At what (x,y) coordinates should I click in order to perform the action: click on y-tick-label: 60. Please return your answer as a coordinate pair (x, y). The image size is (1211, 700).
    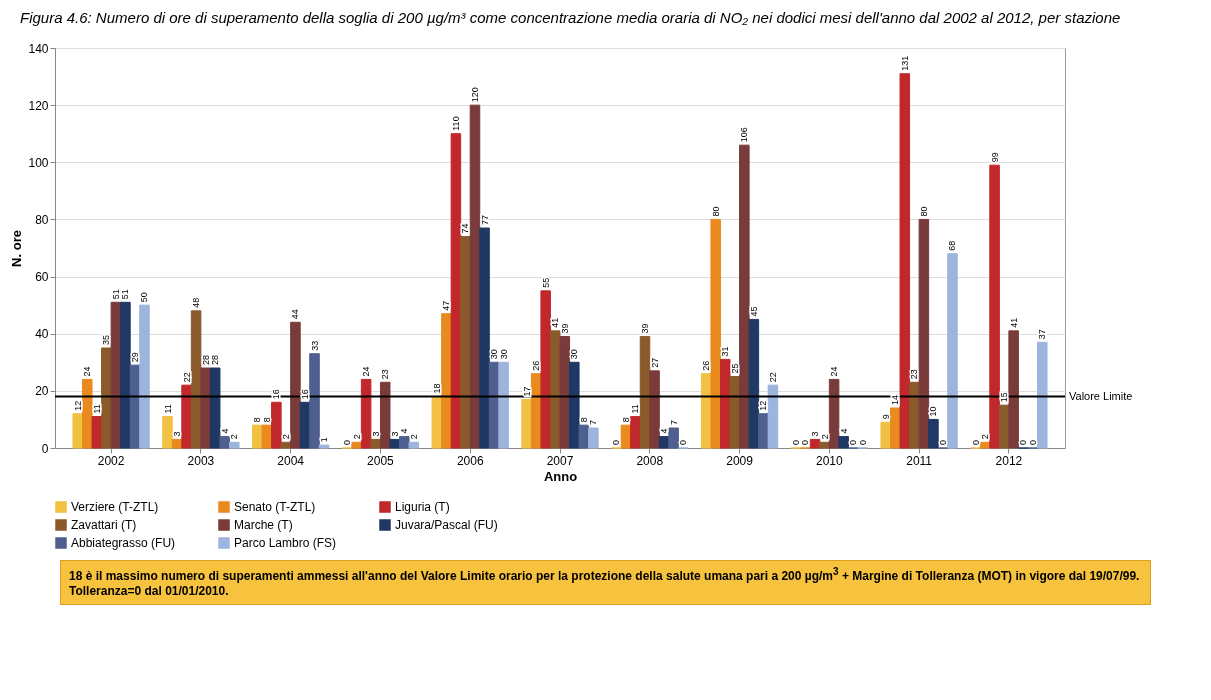
    Looking at the image, I should click on (42, 276).